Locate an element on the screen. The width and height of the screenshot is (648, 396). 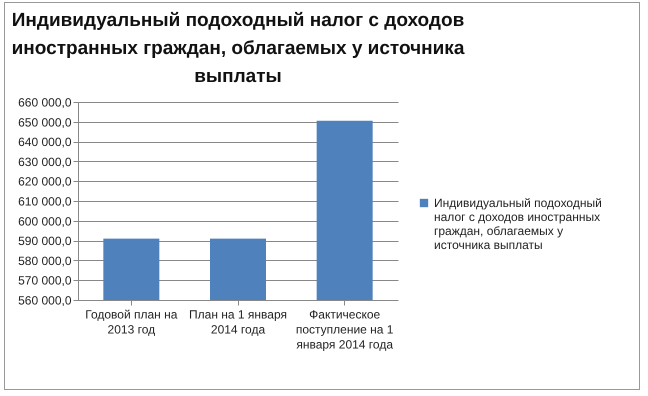
y-tick-label: 560 000,0 is located at coordinates (45, 301).